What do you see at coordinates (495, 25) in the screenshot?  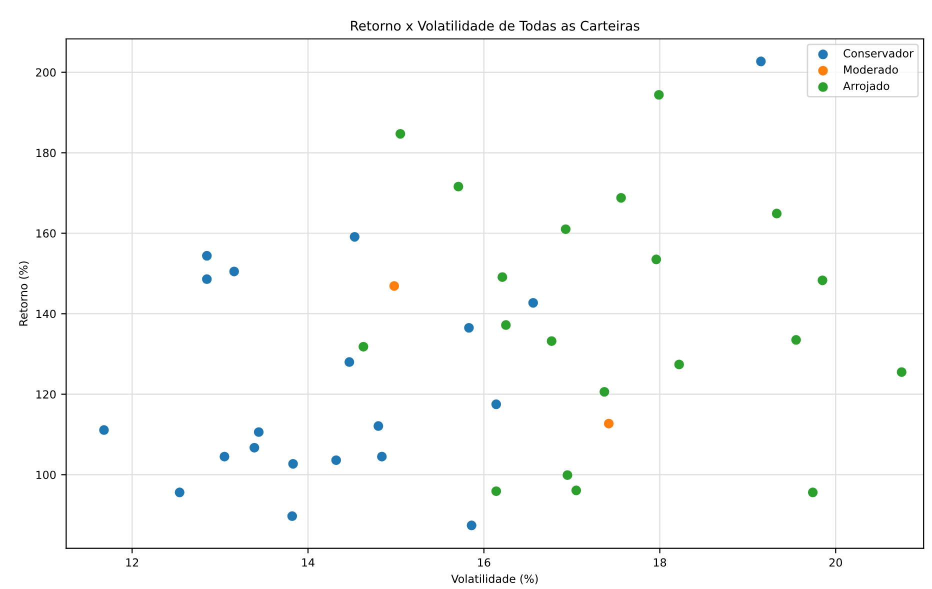 I see `chart-title: Retorno x Volatilidade de Todas as Carteiras` at bounding box center [495, 25].